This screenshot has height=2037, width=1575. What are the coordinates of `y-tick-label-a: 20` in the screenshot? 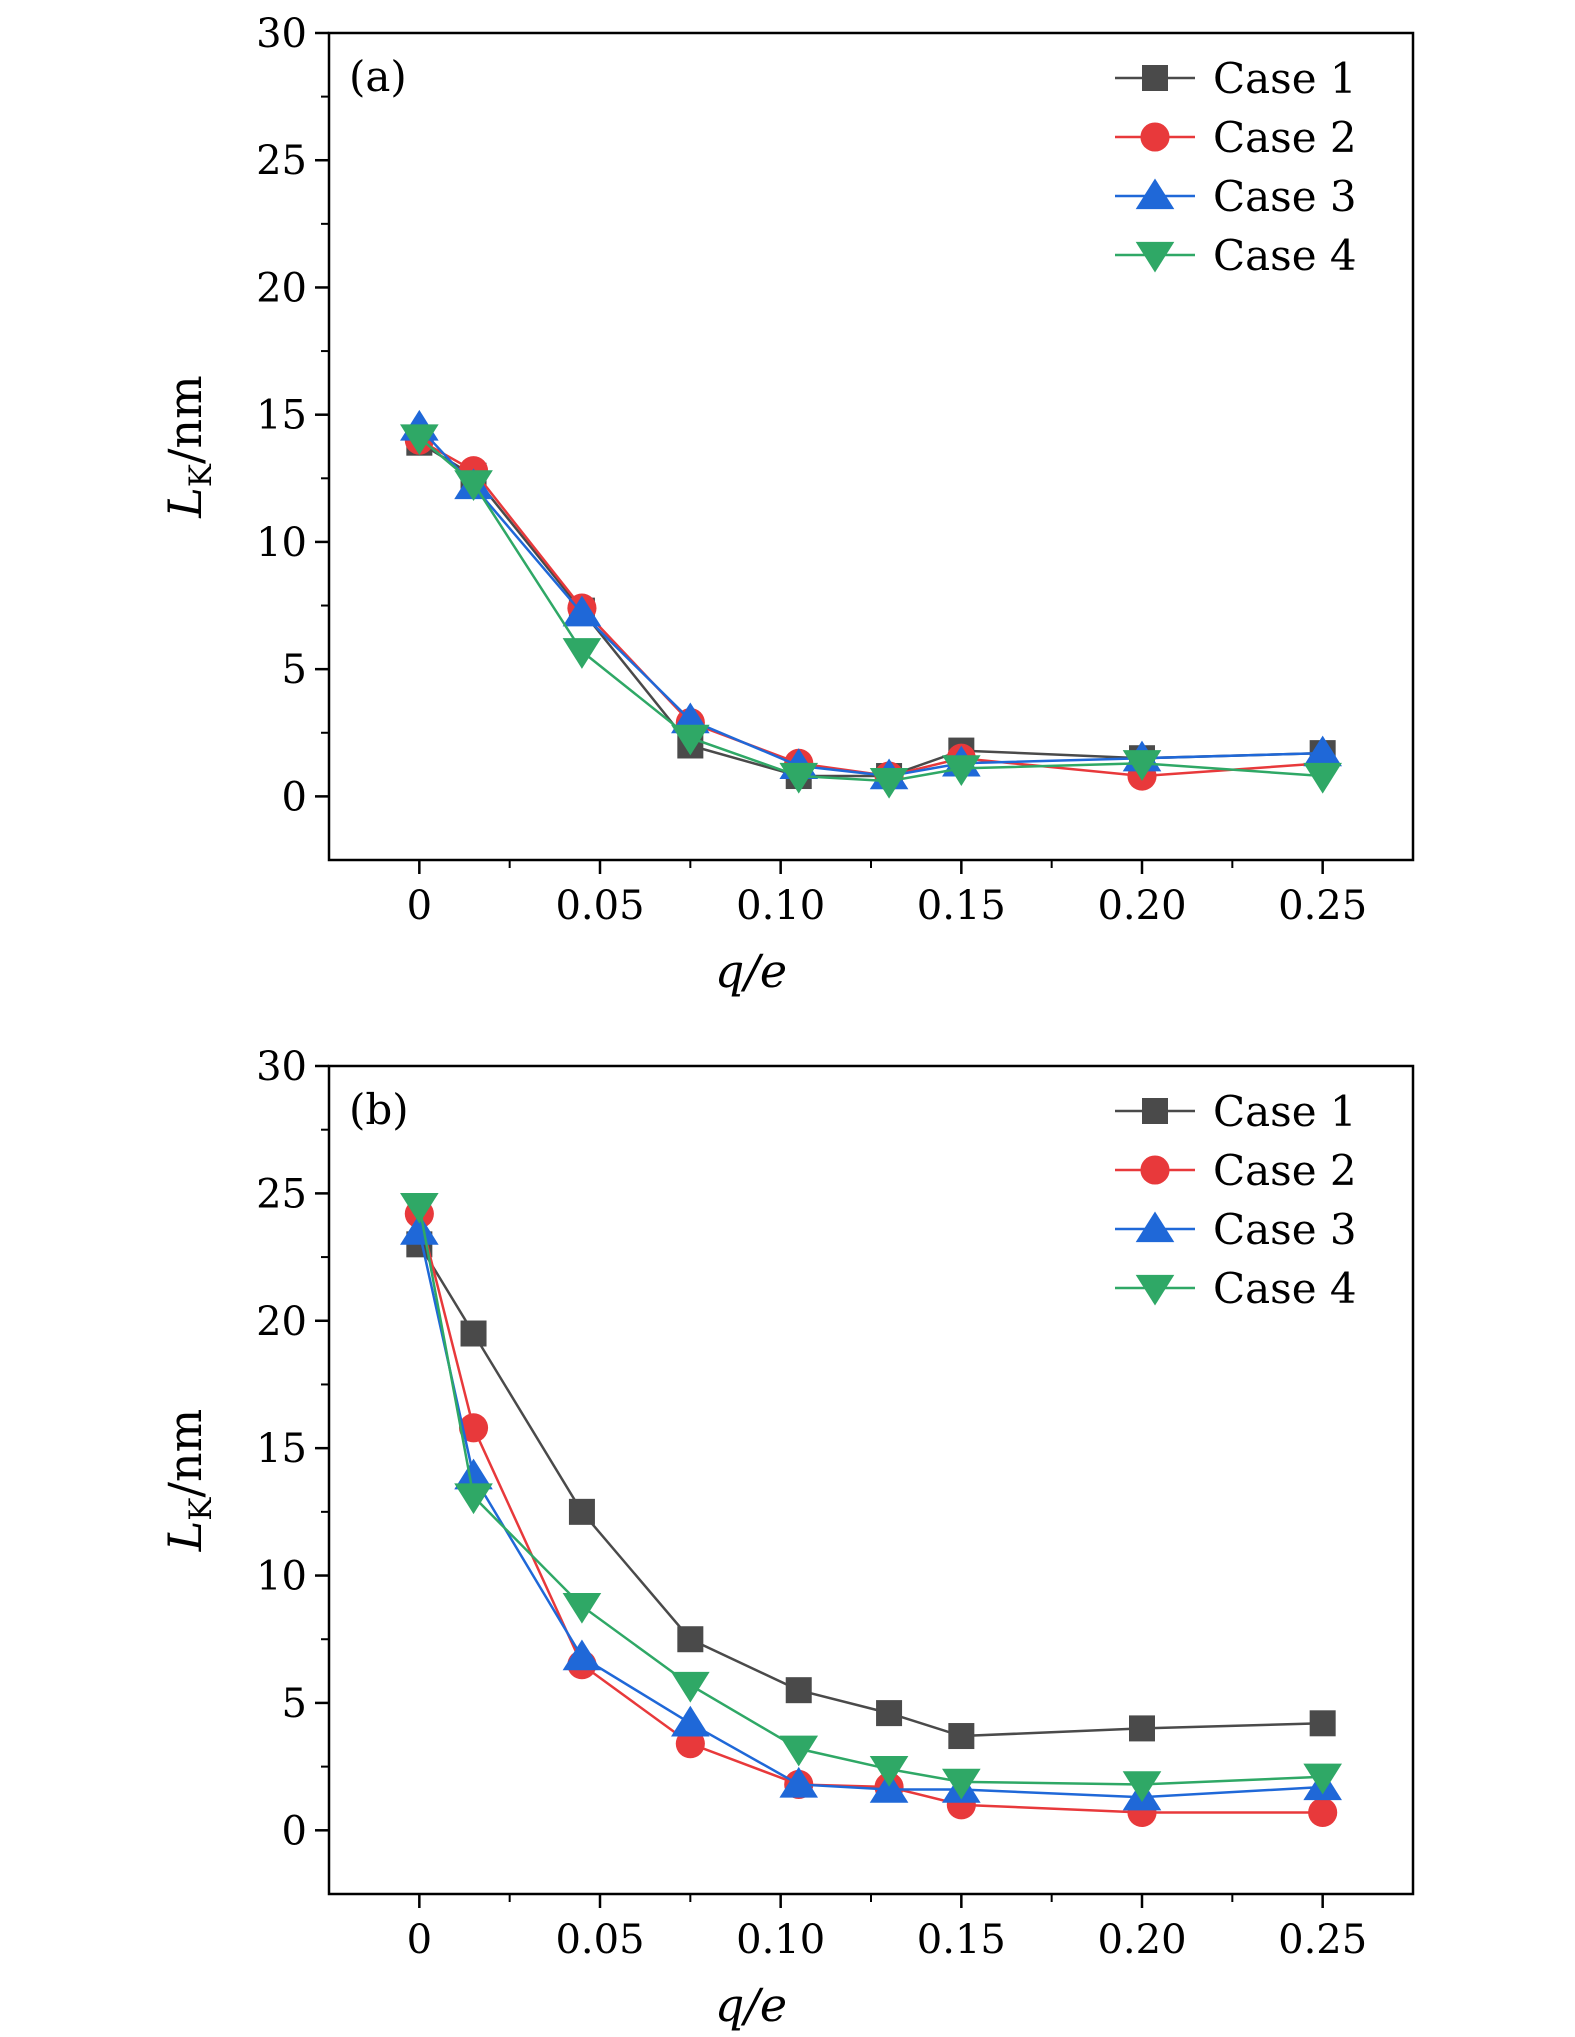 It's located at (281, 288).